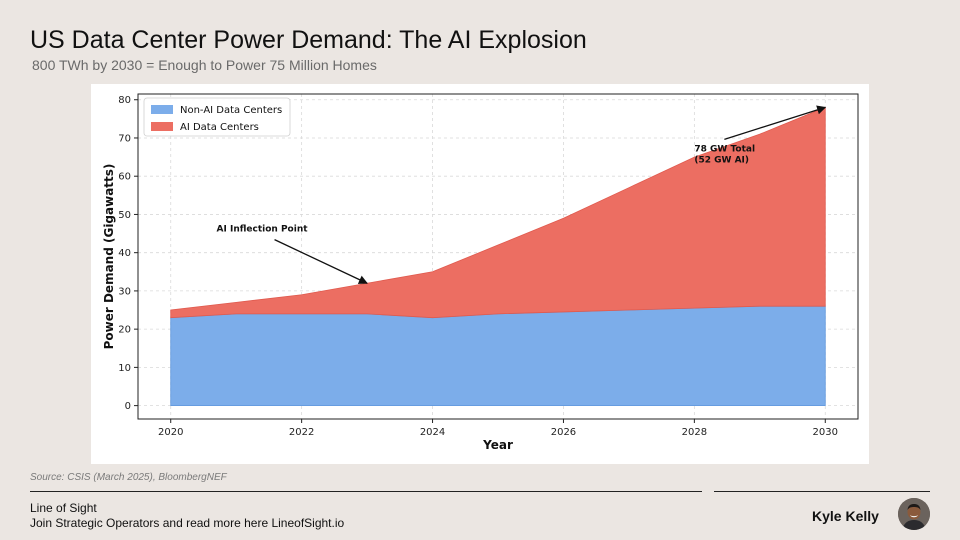 Image resolution: width=960 pixels, height=540 pixels. What do you see at coordinates (721, 160) in the screenshot?
I see `annotation-line: (52 GW AI)` at bounding box center [721, 160].